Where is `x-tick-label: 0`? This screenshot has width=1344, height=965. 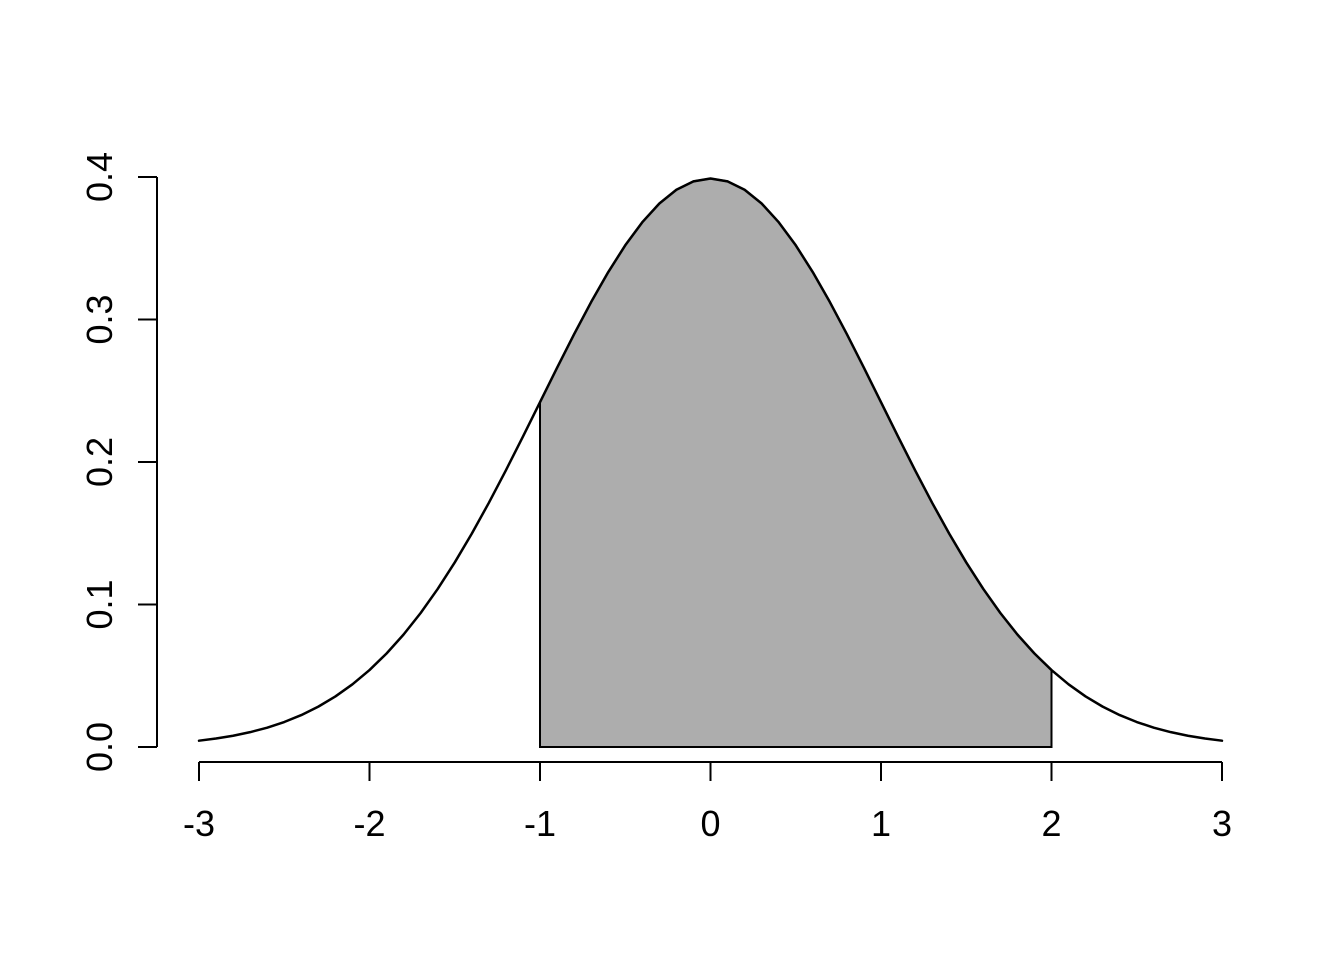 x-tick-label: 0 is located at coordinates (710, 823).